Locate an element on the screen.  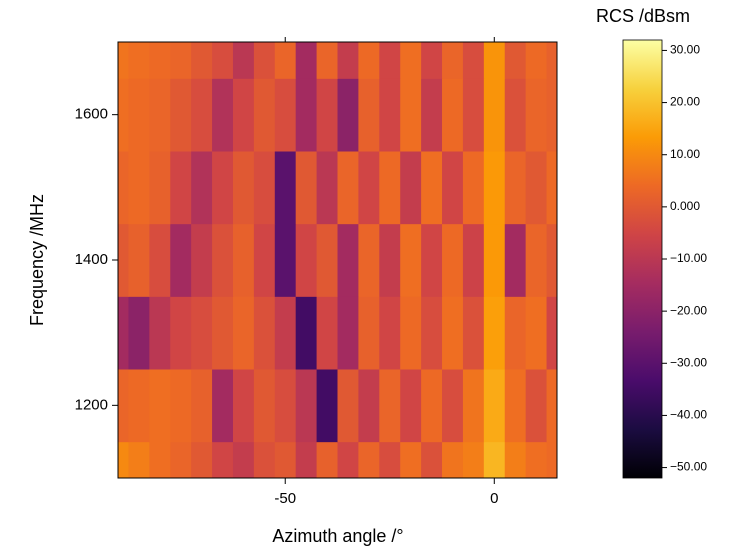
colorbar-tick-label: −50.00 is located at coordinates (688, 467).